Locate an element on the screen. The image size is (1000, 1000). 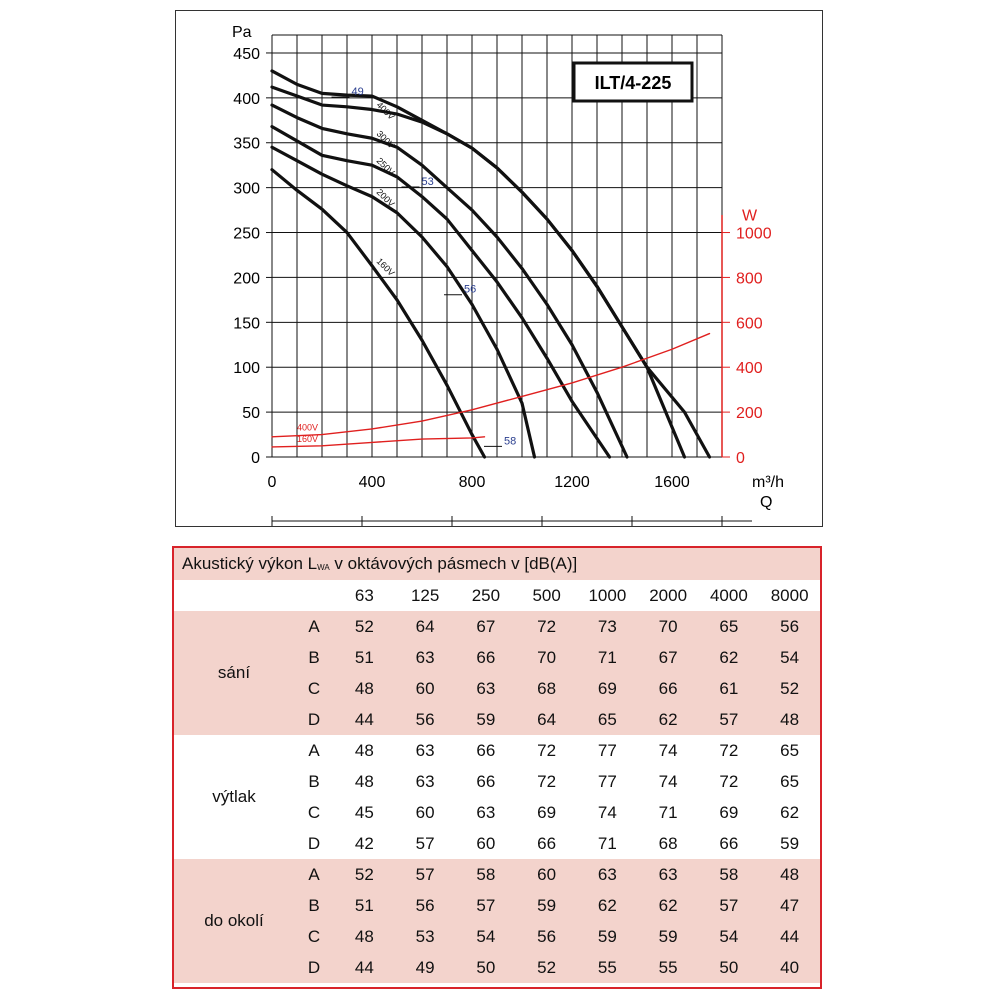
series-label: 400V is located at coordinates (307, 428).